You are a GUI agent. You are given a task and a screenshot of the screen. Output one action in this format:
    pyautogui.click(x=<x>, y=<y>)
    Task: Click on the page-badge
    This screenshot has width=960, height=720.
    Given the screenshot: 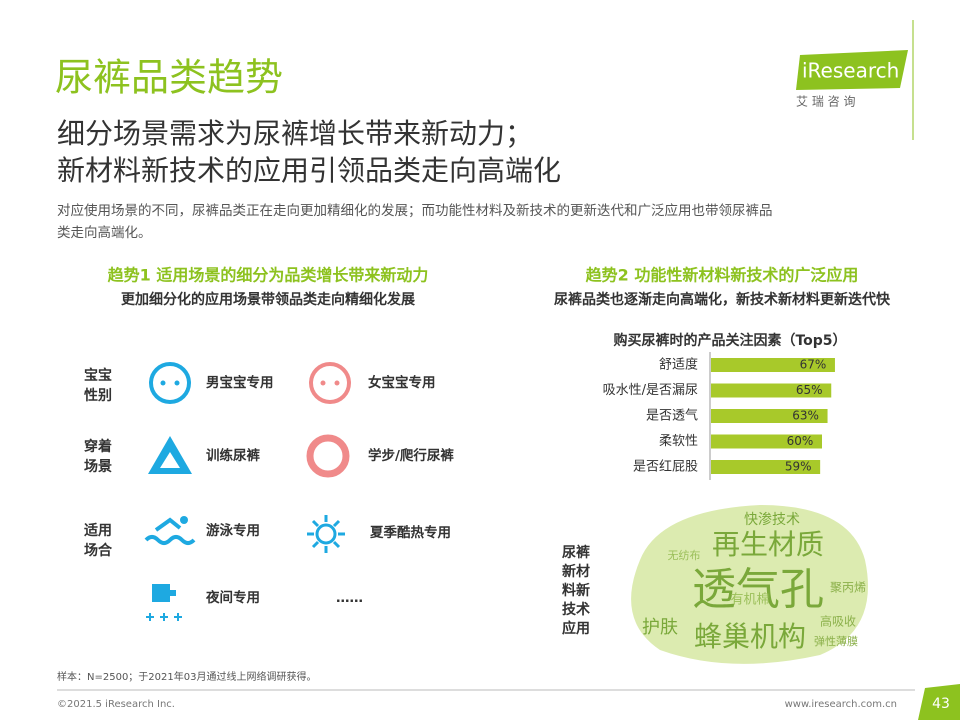 What is the action you would take?
    pyautogui.click(x=939, y=702)
    